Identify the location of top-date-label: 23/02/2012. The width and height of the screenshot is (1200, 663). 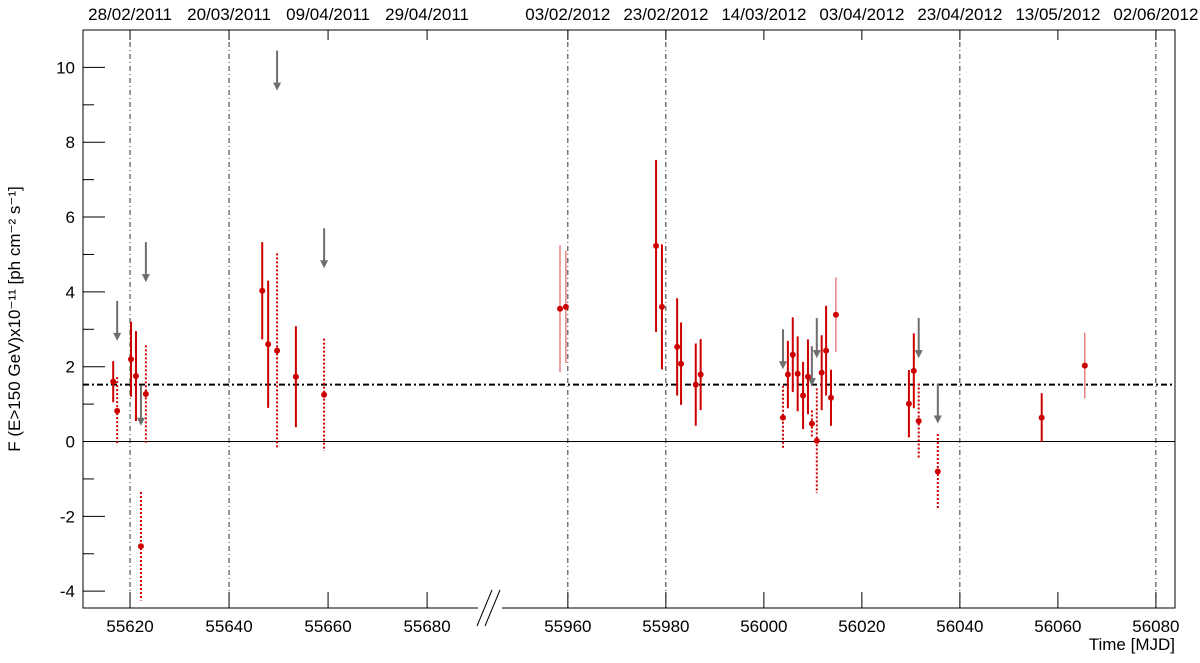
(665, 14).